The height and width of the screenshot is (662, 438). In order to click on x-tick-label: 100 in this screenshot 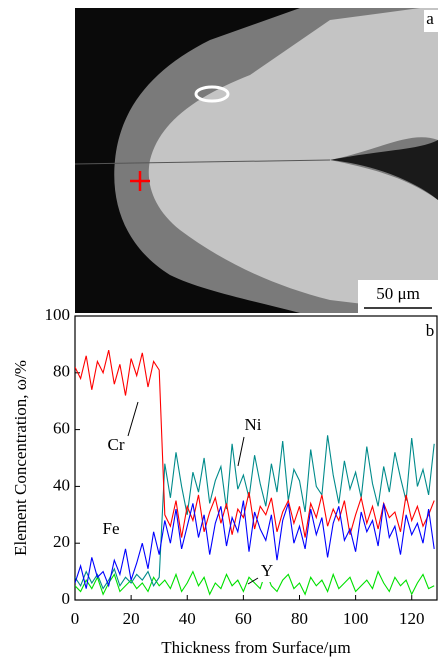, I will do `click(356, 618)`.